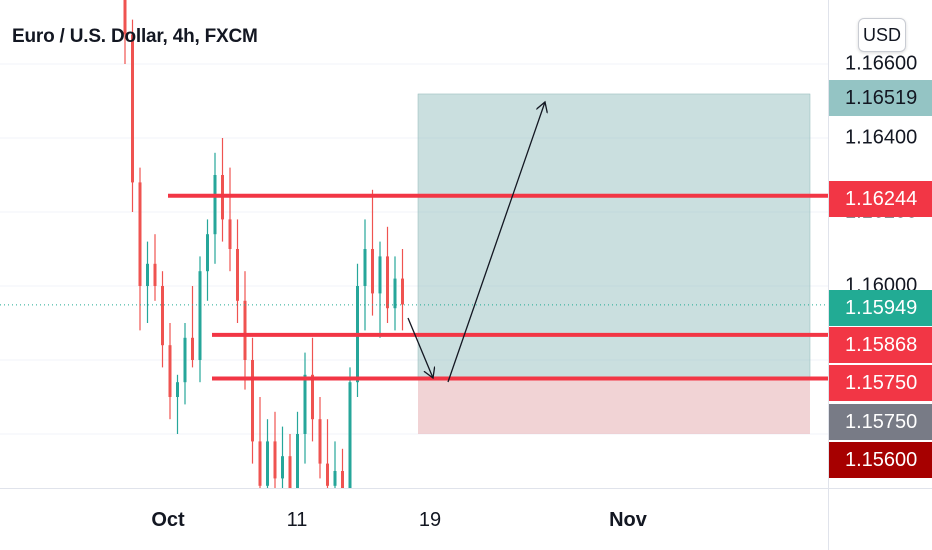 The width and height of the screenshot is (932, 550). What do you see at coordinates (881, 63) in the screenshot?
I see `price-tick: 1.16600` at bounding box center [881, 63].